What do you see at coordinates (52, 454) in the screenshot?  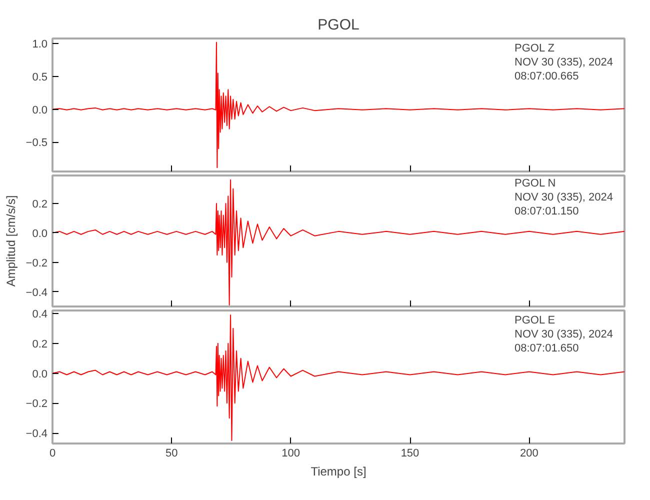 I see `x-tick-label: 0` at bounding box center [52, 454].